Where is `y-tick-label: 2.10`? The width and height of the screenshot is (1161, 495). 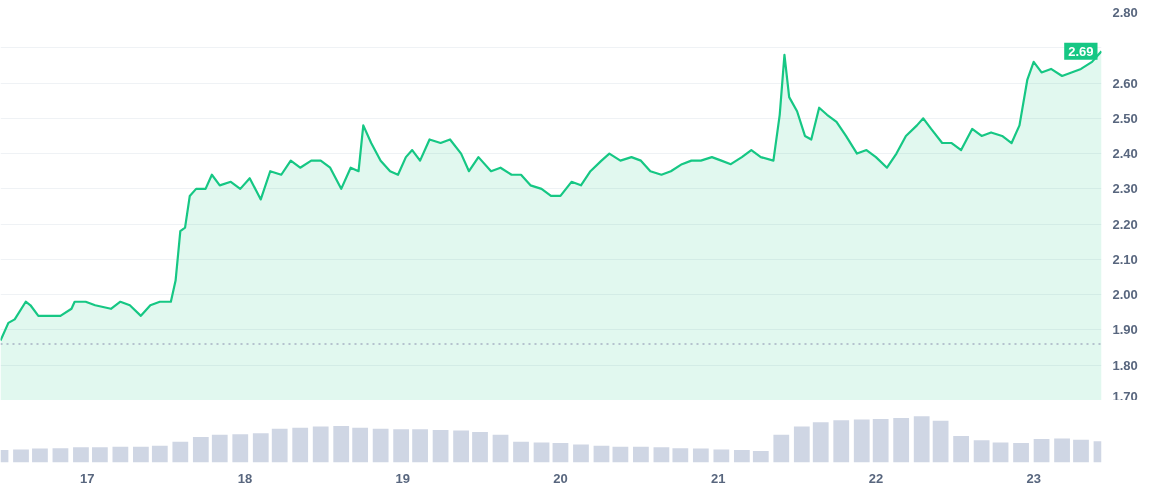 y-tick-label: 2.10 is located at coordinates (1125, 259).